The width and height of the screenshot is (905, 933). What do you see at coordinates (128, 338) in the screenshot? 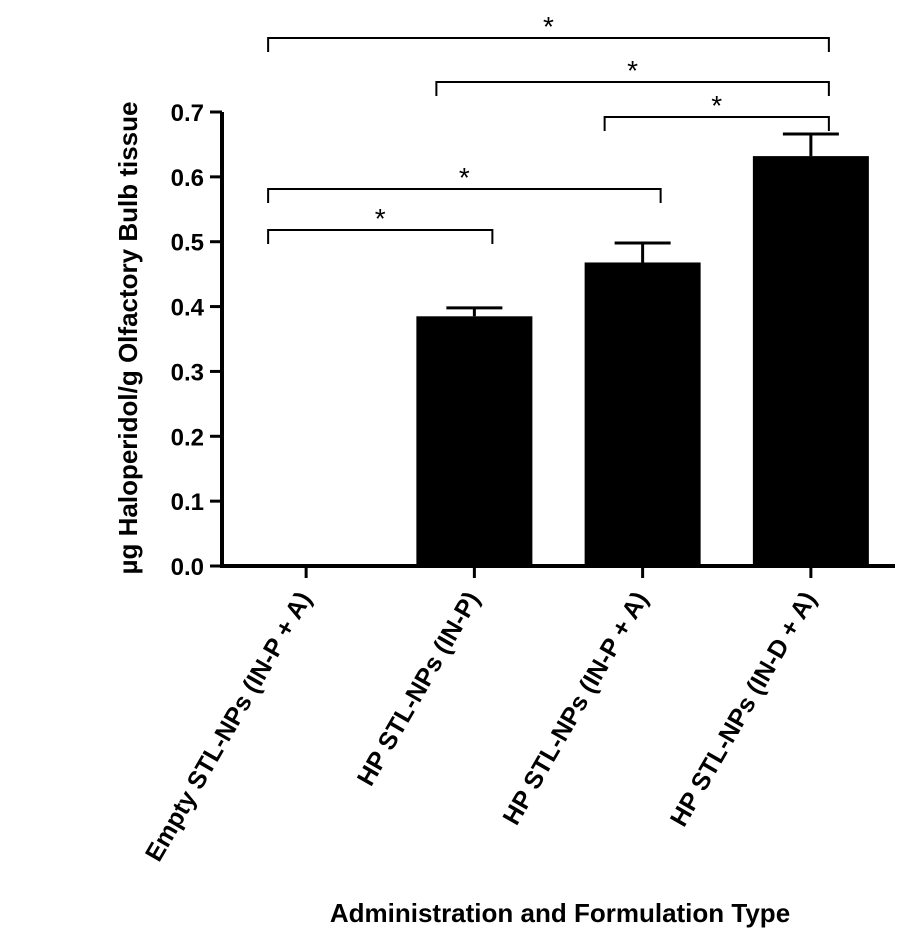
I see `y-axis-title: µg Haloperidol/g Olfactory Bulb tissue` at bounding box center [128, 338].